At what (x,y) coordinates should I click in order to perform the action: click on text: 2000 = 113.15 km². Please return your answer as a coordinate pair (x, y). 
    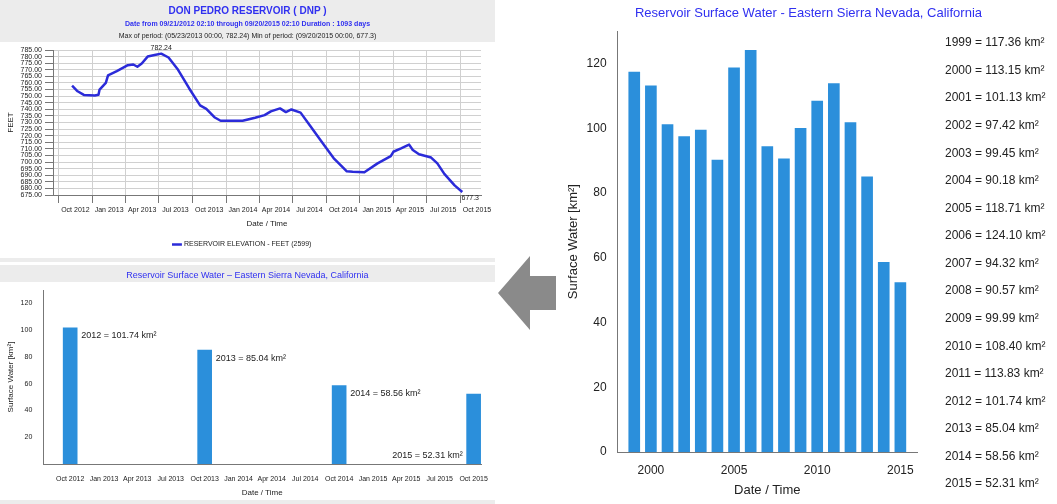
    Looking at the image, I should click on (995, 69).